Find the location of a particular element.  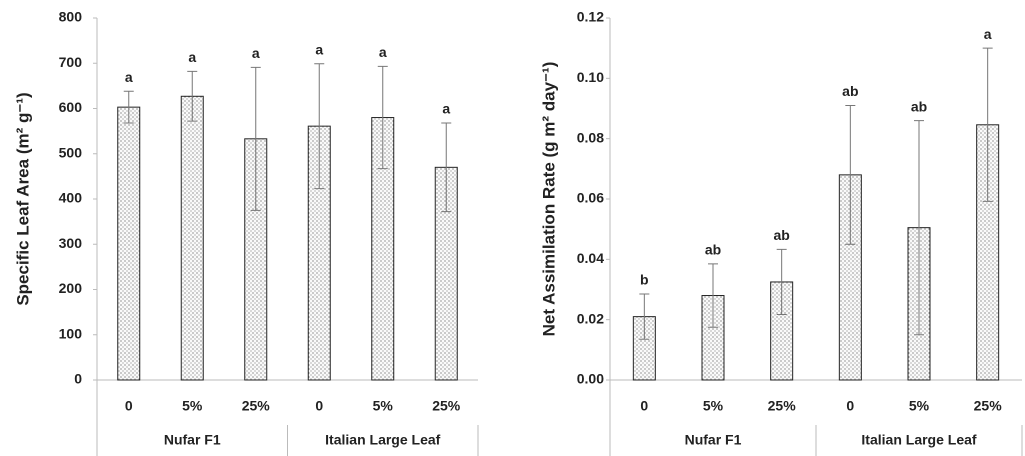

y-tick-label: 100 is located at coordinates (71, 333).